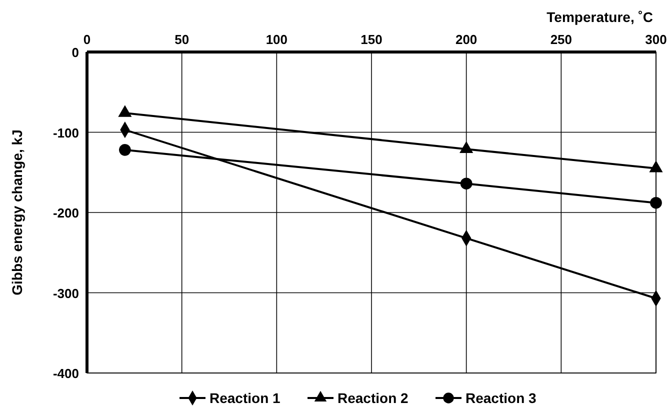 The width and height of the screenshot is (671, 409). Describe the element at coordinates (65, 293) in the screenshot. I see `y-tick-label: -300` at that location.